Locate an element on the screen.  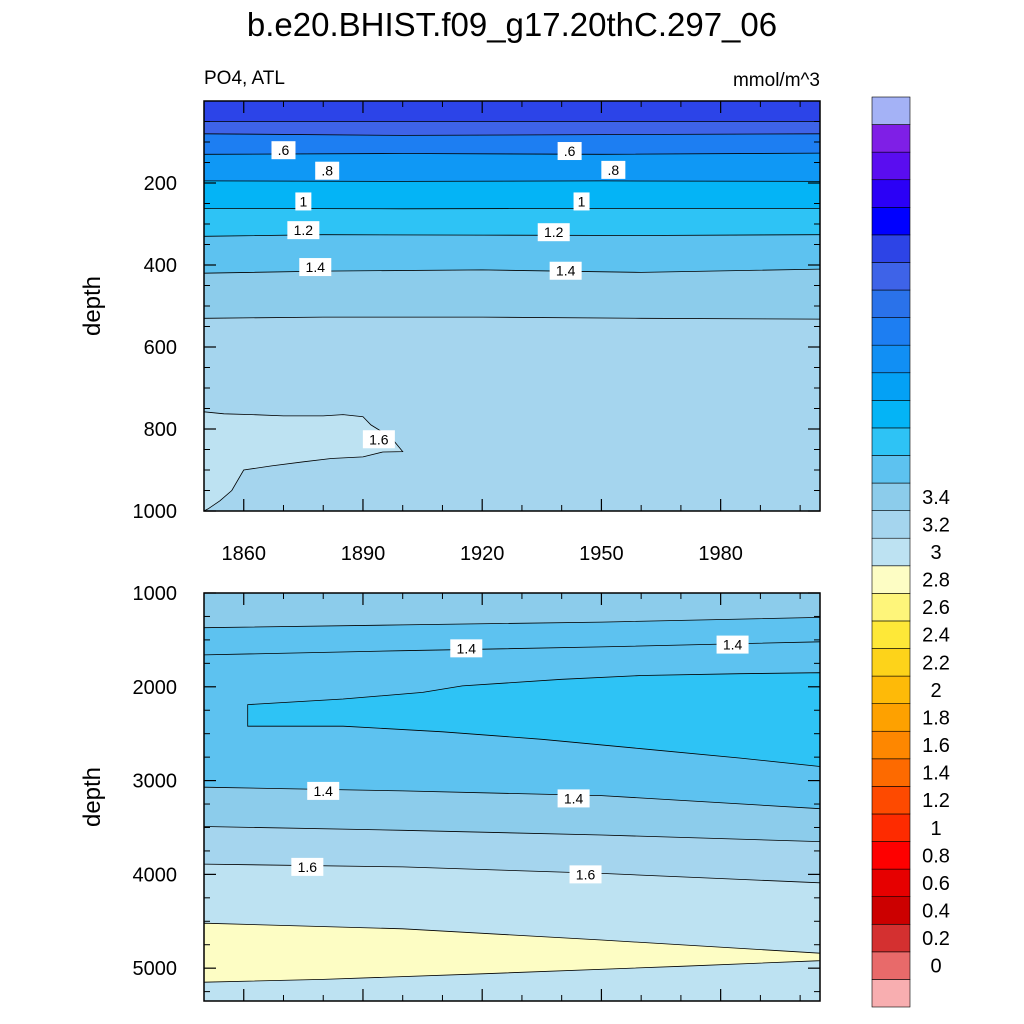
bottom-contour-labels: 1.4 1.4 1.4 1.4 1.6 1.6 is located at coordinates (520, 759).